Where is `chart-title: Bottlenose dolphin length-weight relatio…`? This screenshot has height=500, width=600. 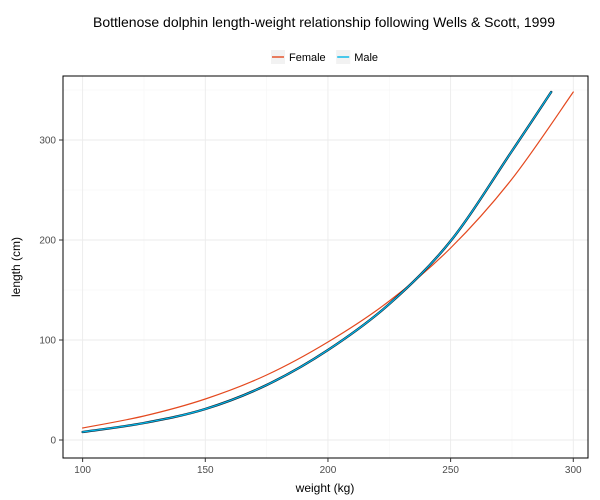
chart-title: Bottlenose dolphin length-weight relatio… is located at coordinates (324, 22).